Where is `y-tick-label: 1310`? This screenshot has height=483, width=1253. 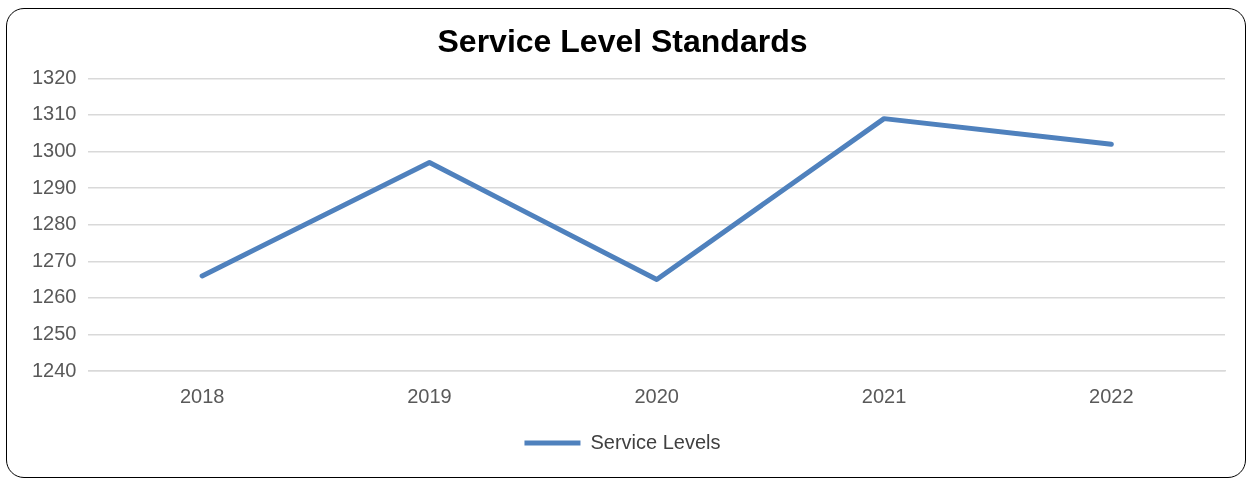
y-tick-label: 1310 is located at coordinates (54, 113).